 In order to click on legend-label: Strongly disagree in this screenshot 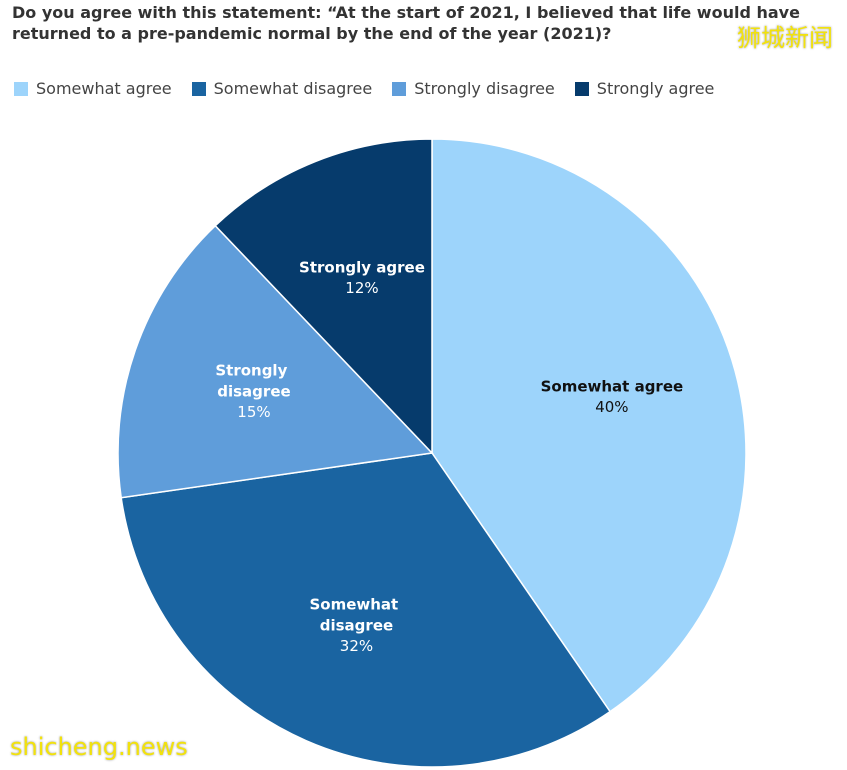, I will do `click(484, 88)`.